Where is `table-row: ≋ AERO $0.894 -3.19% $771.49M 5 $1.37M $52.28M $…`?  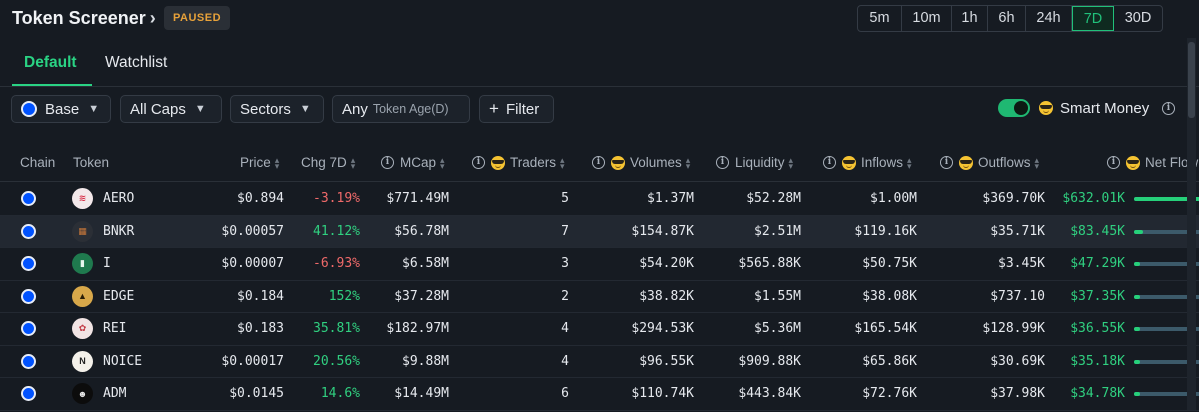
table-row: ≋ AERO $0.894 -3.19% $771.49M 5 $1.37M $52.28M $… is located at coordinates (599, 199).